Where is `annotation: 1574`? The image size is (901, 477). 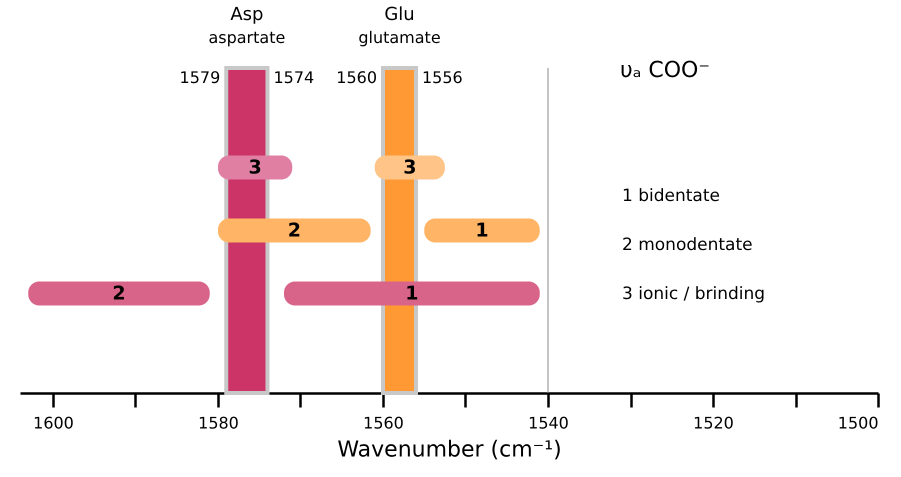 annotation: 1574 is located at coordinates (294, 77).